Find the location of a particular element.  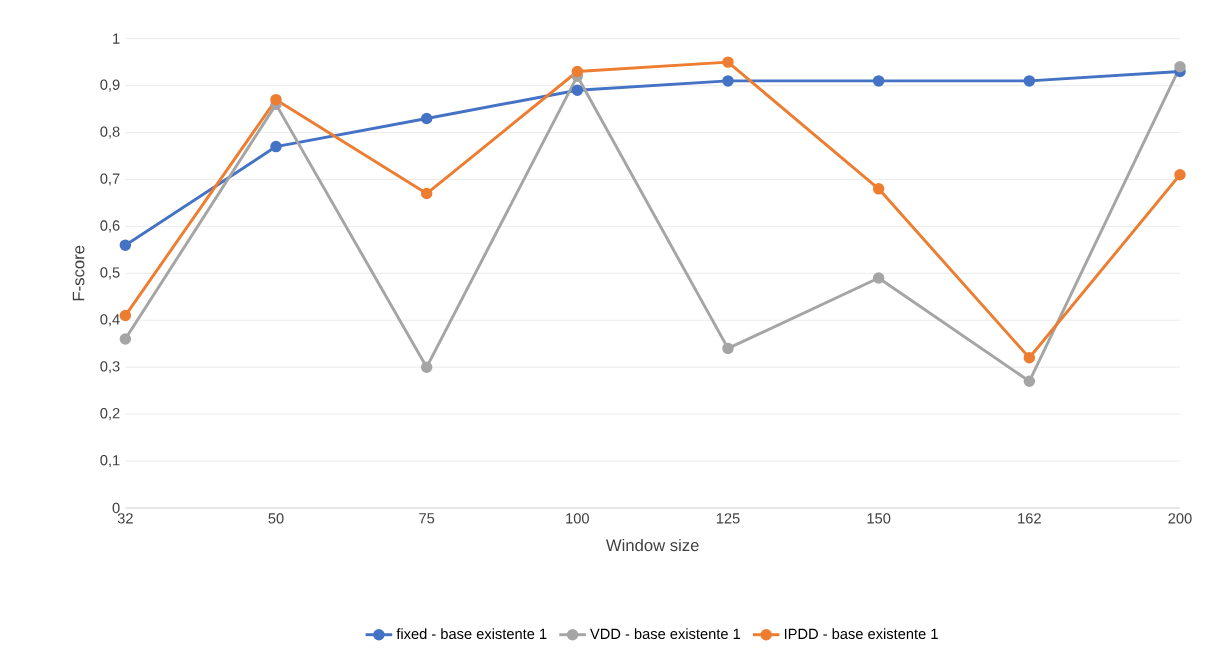

y-tick-label: 0 is located at coordinates (116, 508).